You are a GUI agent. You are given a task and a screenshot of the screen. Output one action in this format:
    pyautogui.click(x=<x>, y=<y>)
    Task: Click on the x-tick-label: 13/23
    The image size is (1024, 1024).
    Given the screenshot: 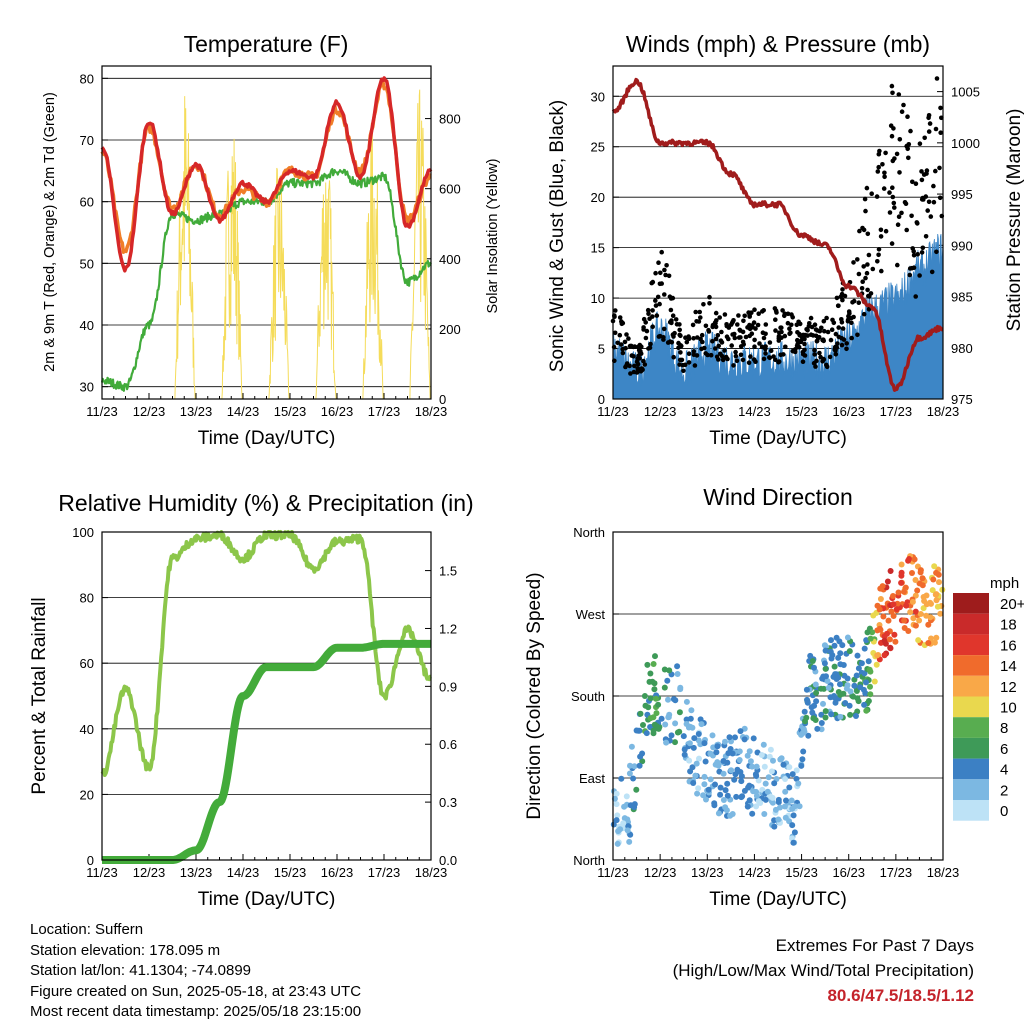 What is the action you would take?
    pyautogui.click(x=707, y=872)
    